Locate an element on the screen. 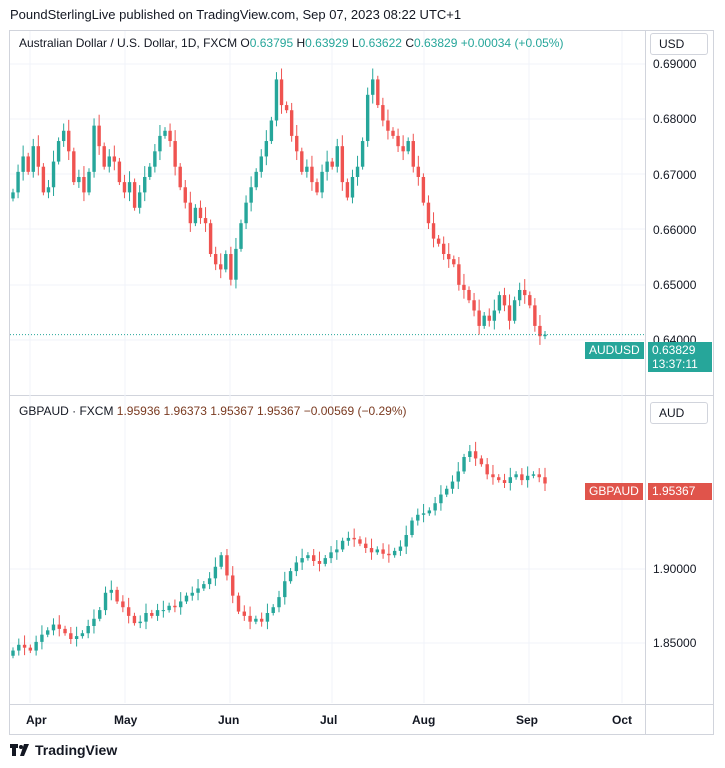 This screenshot has width=725, height=768. tradingview-logo-icon is located at coordinates (19, 750).